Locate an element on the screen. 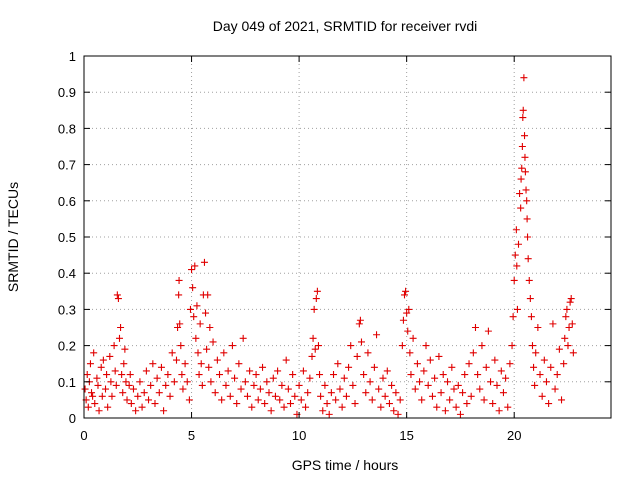  y-tick-label: 0.3 is located at coordinates (67, 309).